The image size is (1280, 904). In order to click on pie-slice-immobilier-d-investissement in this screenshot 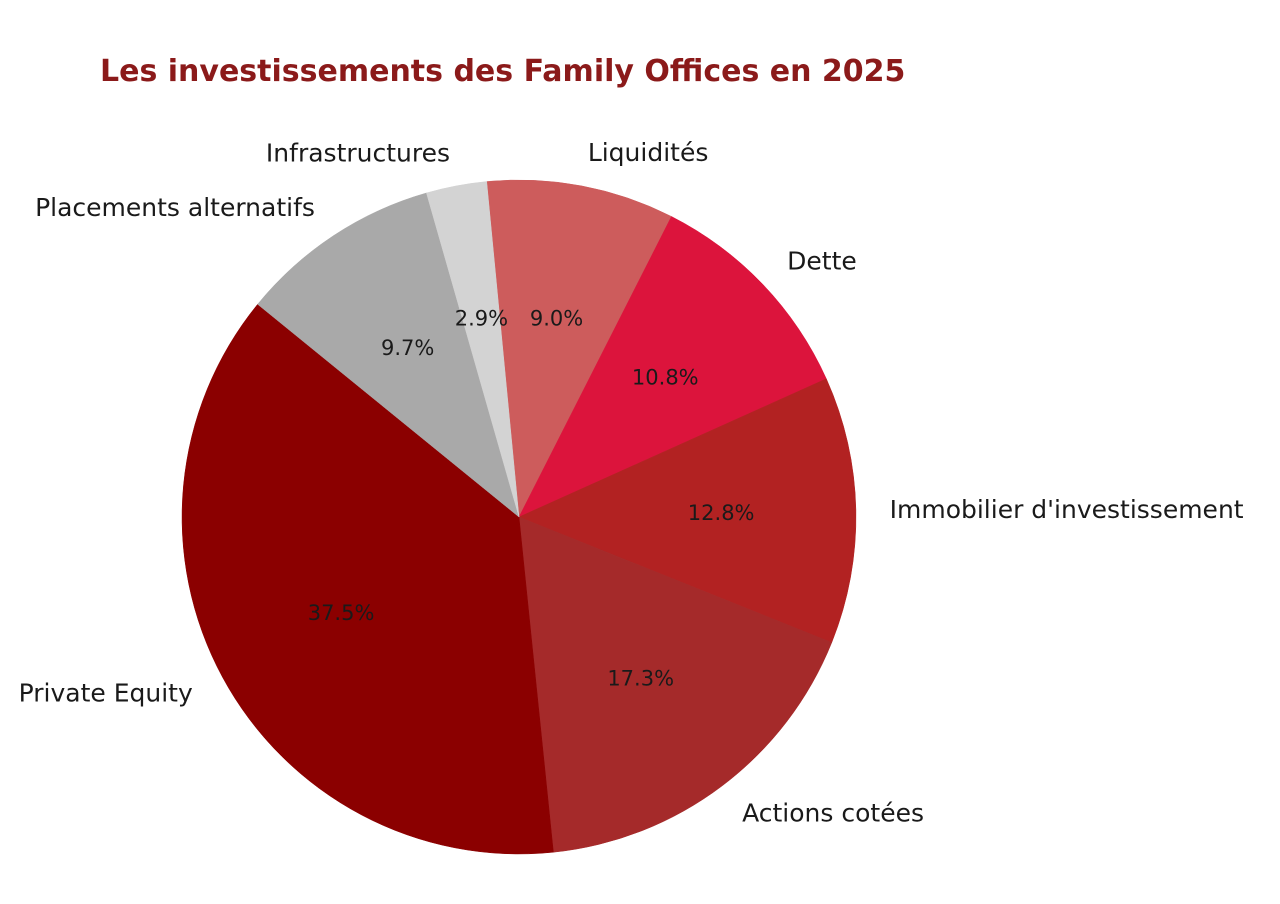, I will do `click(687, 510)`.